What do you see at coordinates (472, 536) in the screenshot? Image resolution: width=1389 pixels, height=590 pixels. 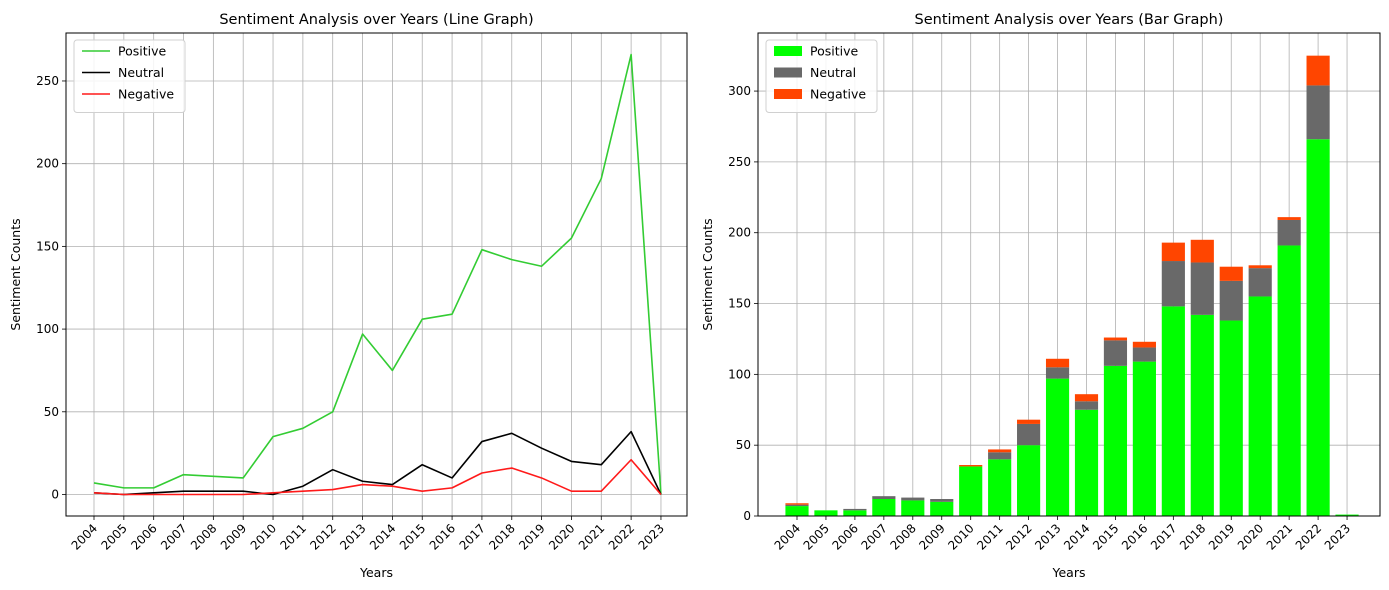 I see `x-tick-label: 2017` at bounding box center [472, 536].